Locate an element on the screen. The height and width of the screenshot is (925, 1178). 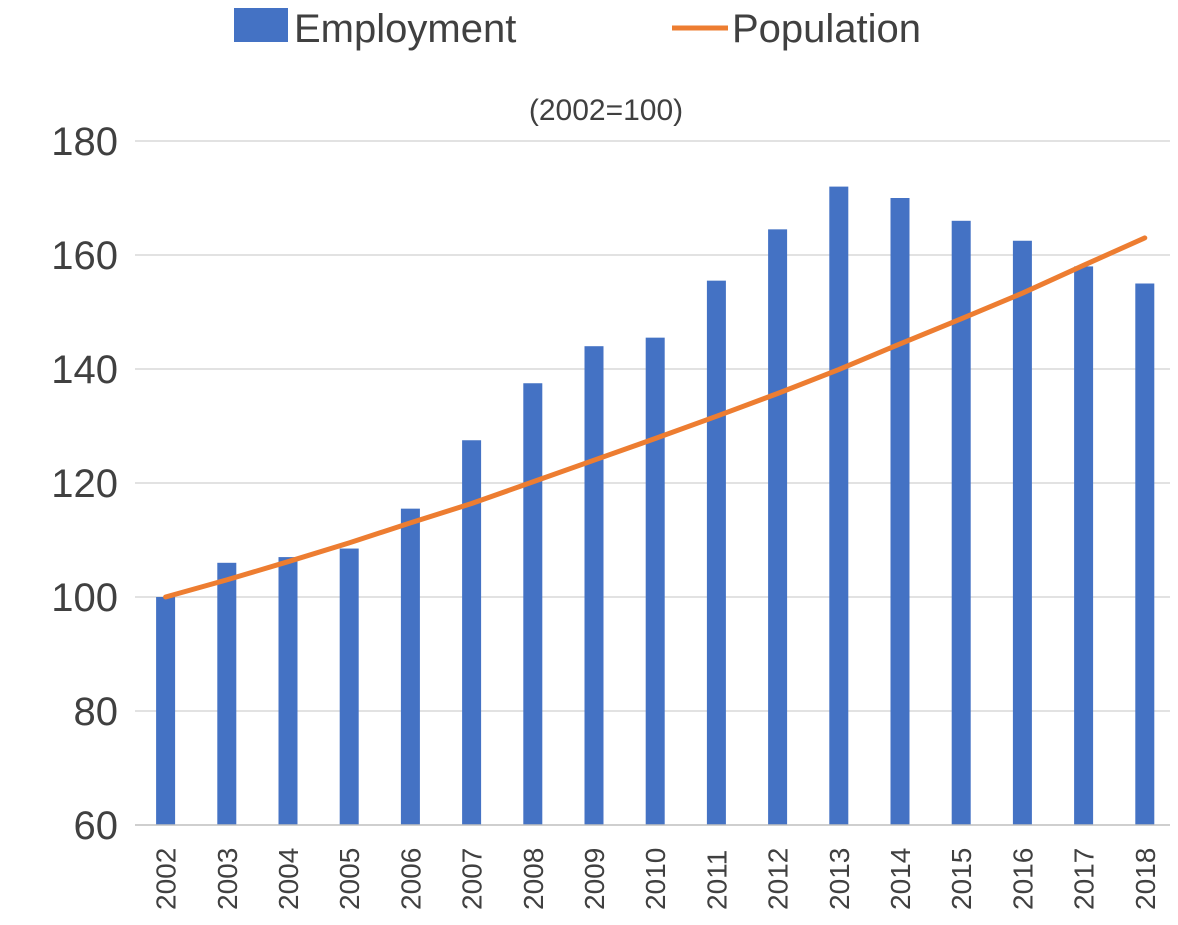
y-tick-label: 160 is located at coordinates (84, 256).